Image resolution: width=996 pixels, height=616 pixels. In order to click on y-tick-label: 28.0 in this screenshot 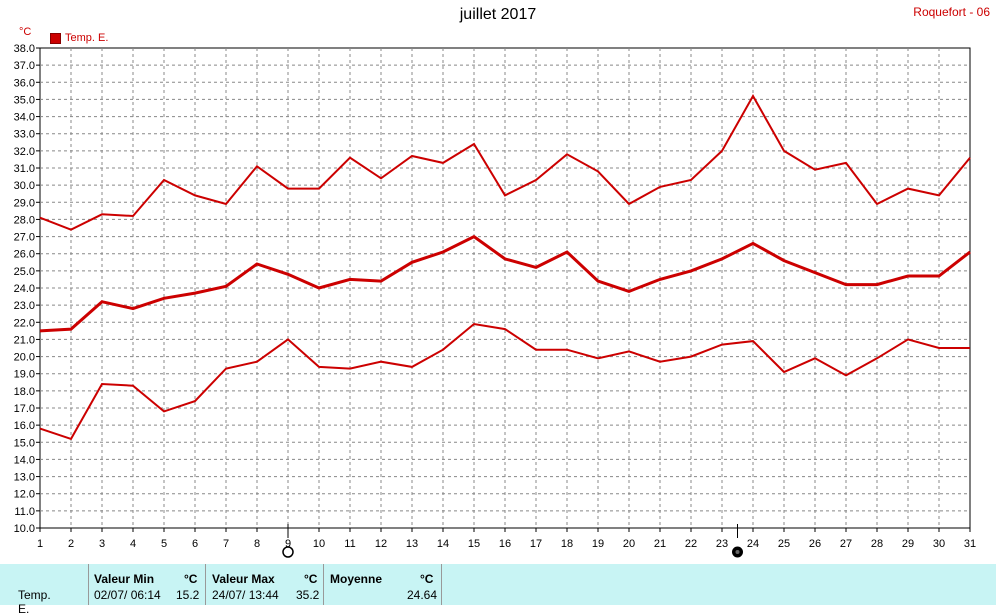, I will do `click(24, 220)`.